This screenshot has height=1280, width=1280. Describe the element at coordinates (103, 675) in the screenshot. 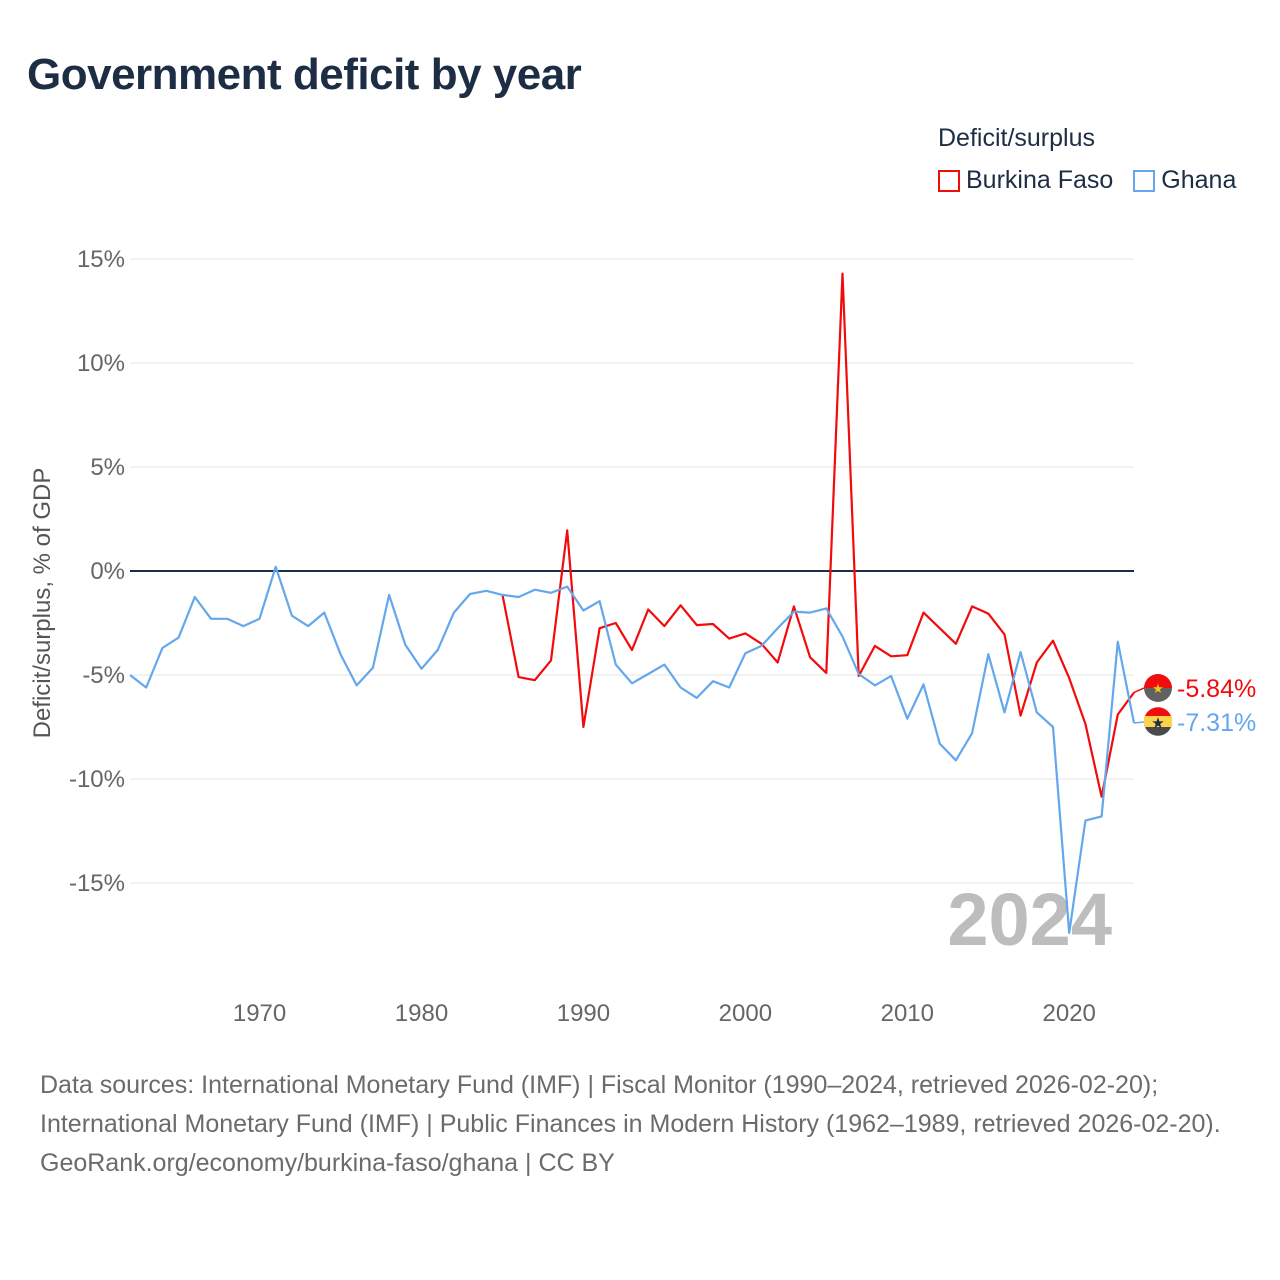

I see `y-tick-label: -5%` at that location.